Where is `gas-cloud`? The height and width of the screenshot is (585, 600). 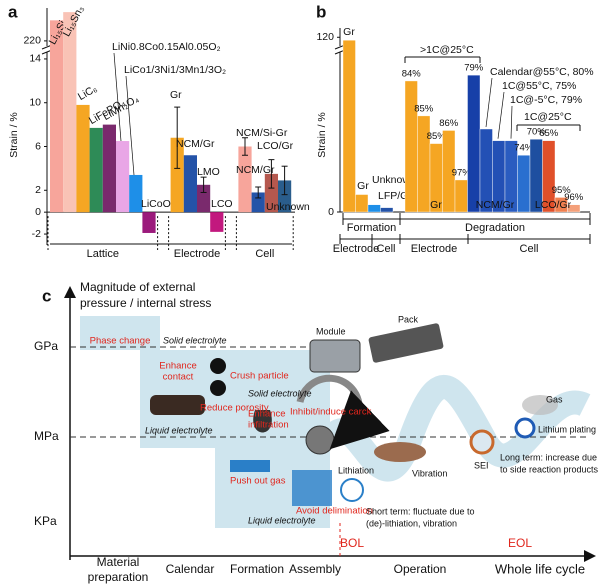 gas-cloud is located at coordinates (540, 405).